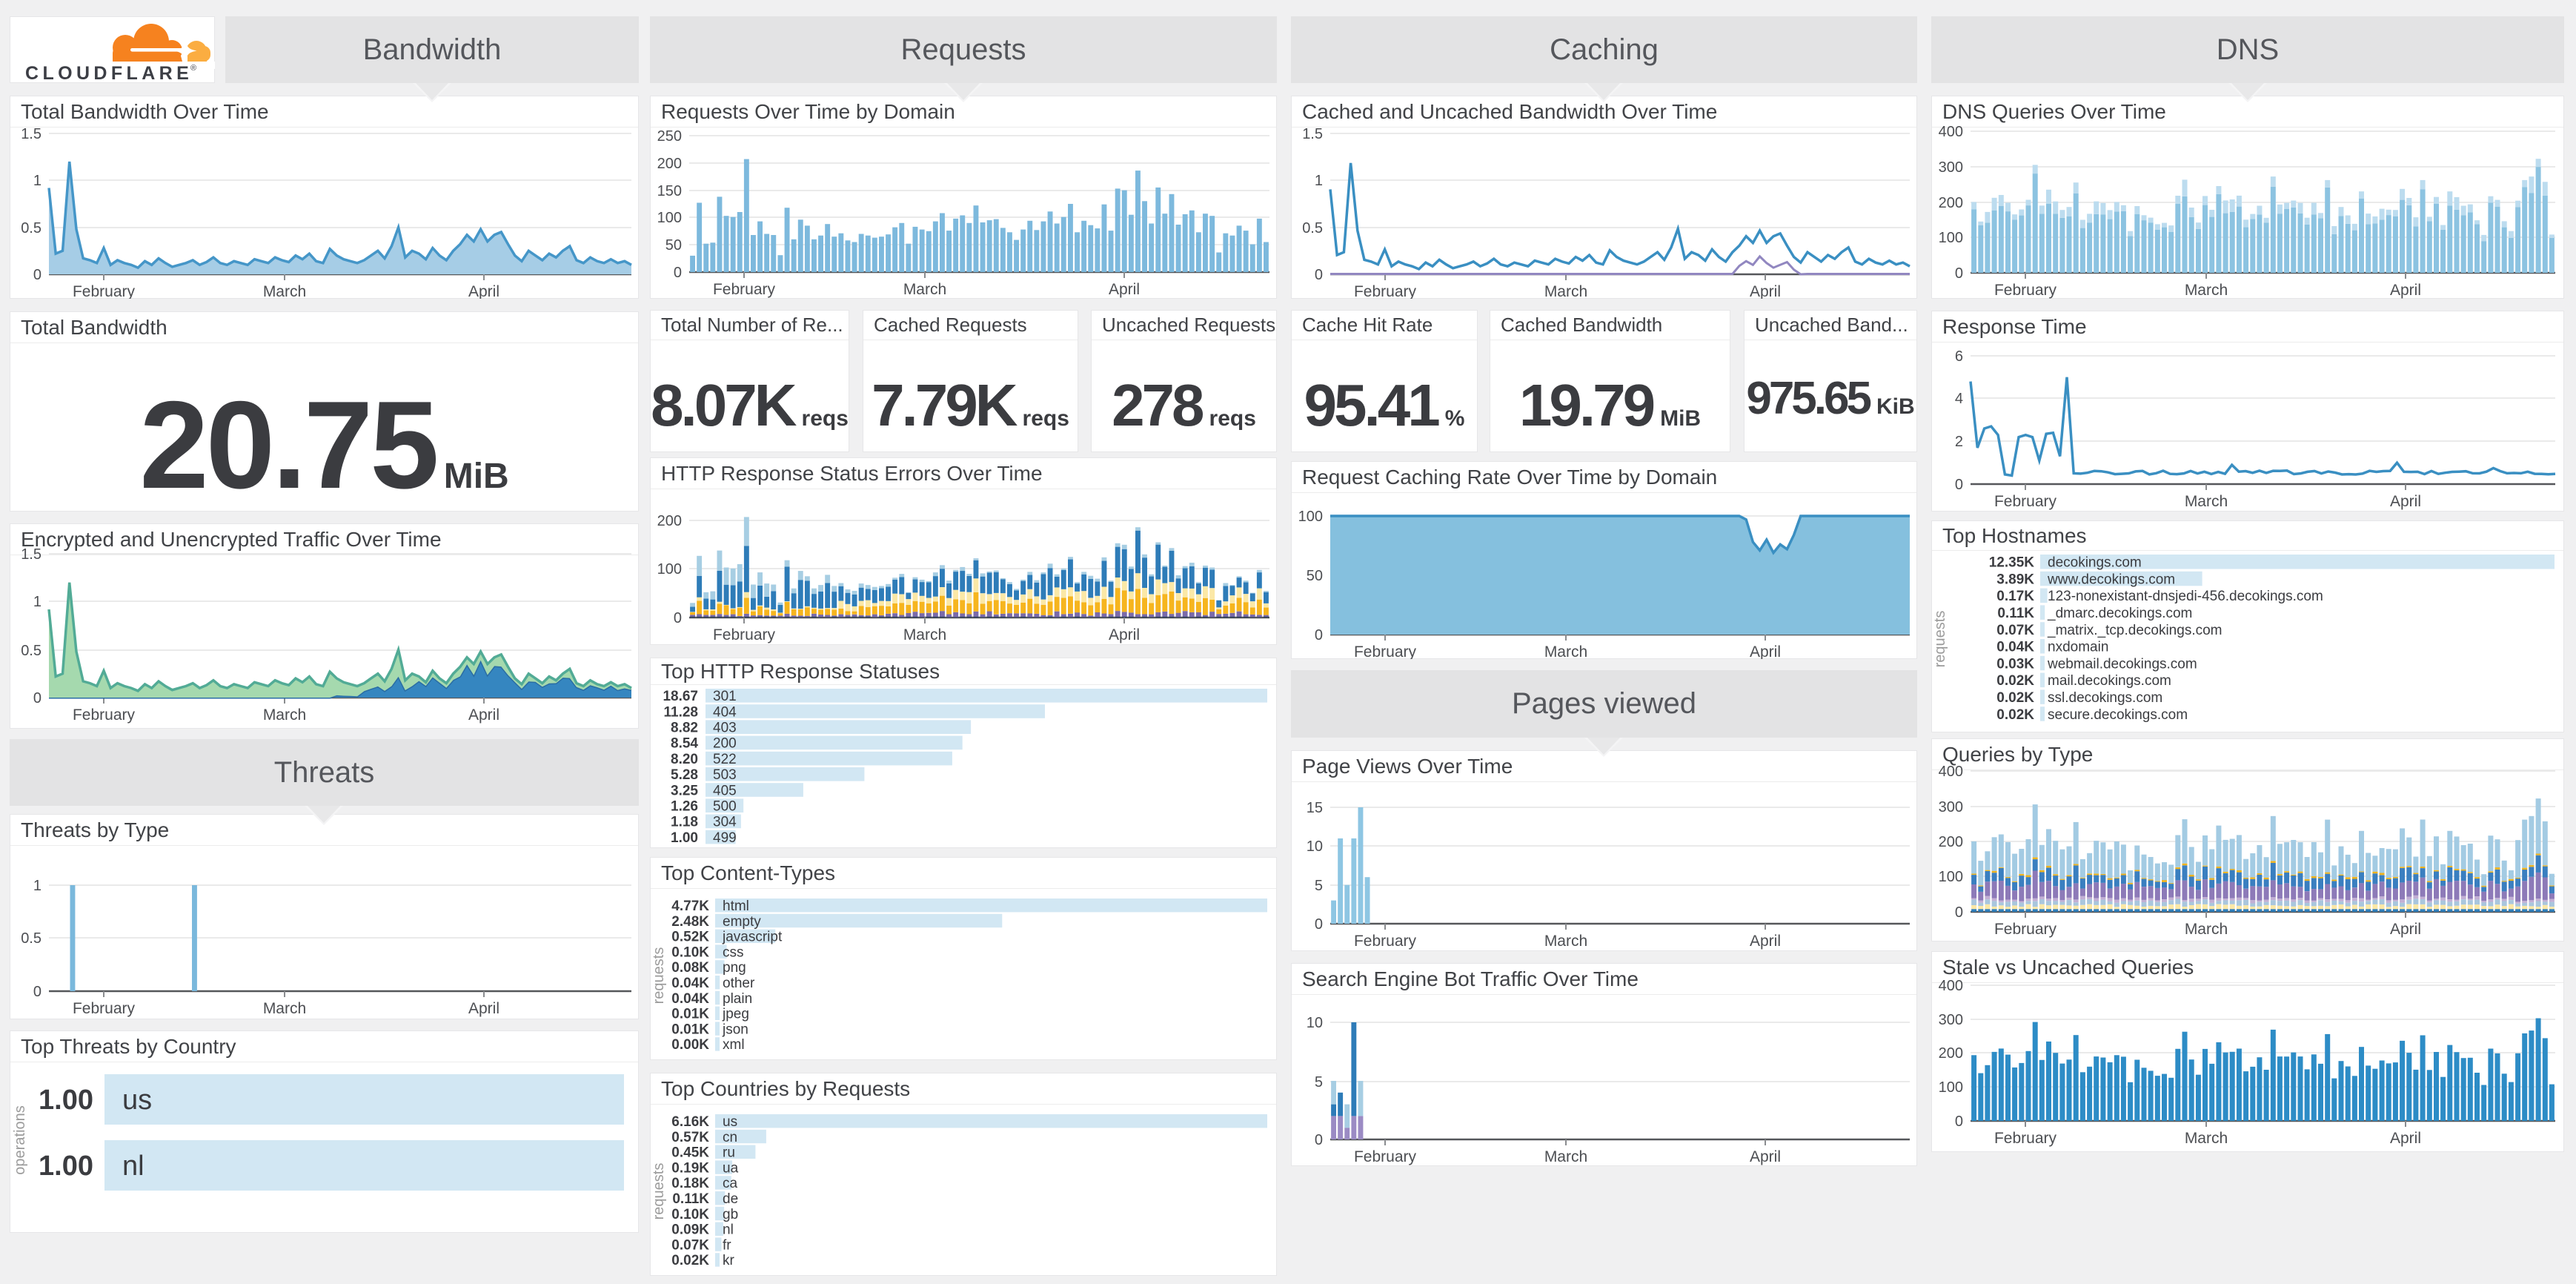  I want to click on svg-text: html, so click(736, 906).